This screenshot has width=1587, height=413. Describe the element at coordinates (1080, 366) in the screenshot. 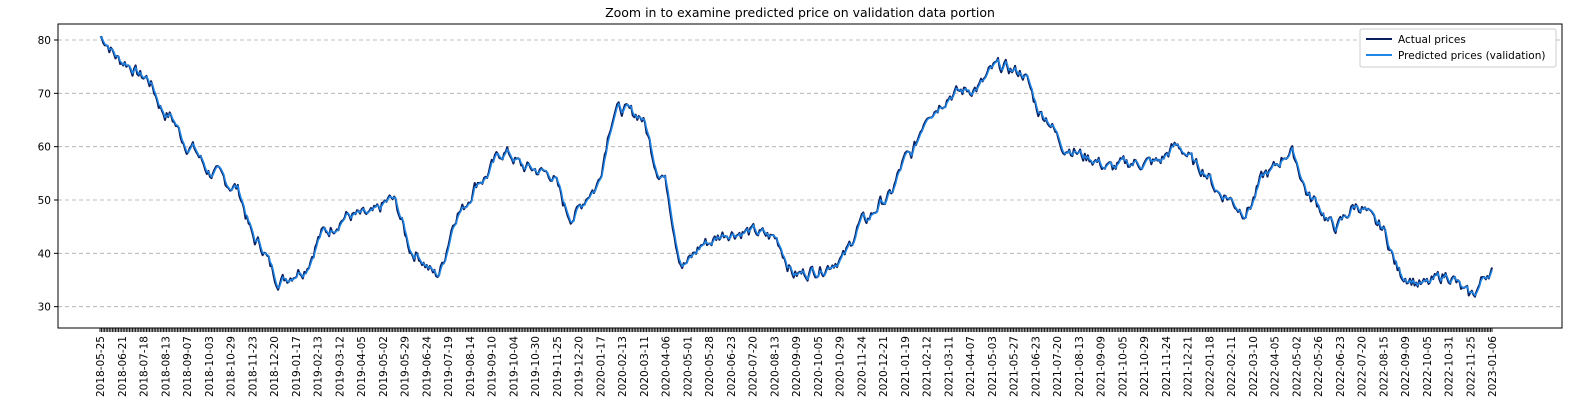

I see `x-tick-label: 2021-08-13` at that location.